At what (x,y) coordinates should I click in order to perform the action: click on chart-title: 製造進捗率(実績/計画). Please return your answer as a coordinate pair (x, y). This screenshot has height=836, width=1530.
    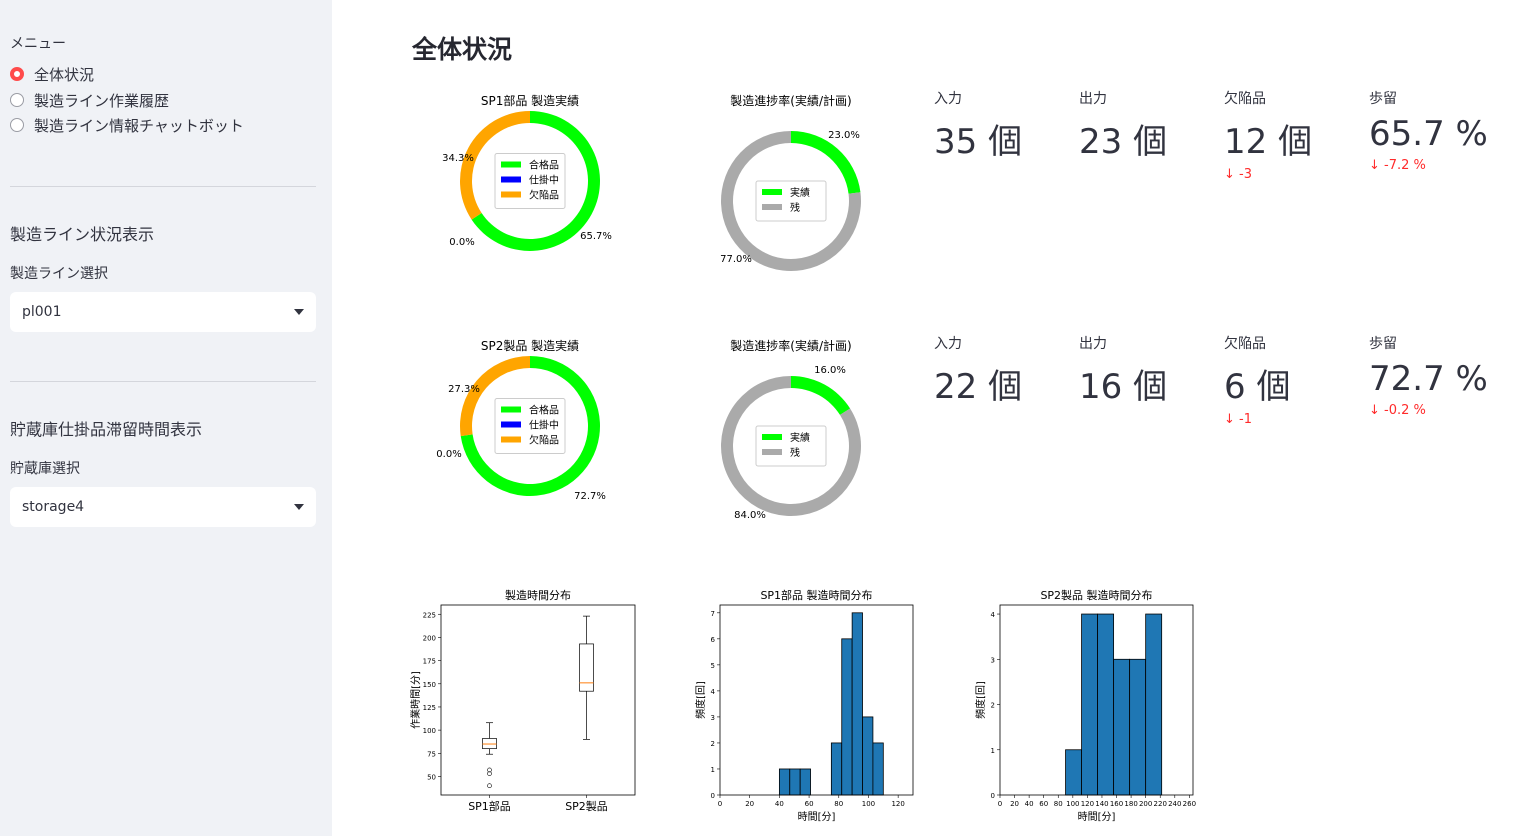
    Looking at the image, I should click on (790, 100).